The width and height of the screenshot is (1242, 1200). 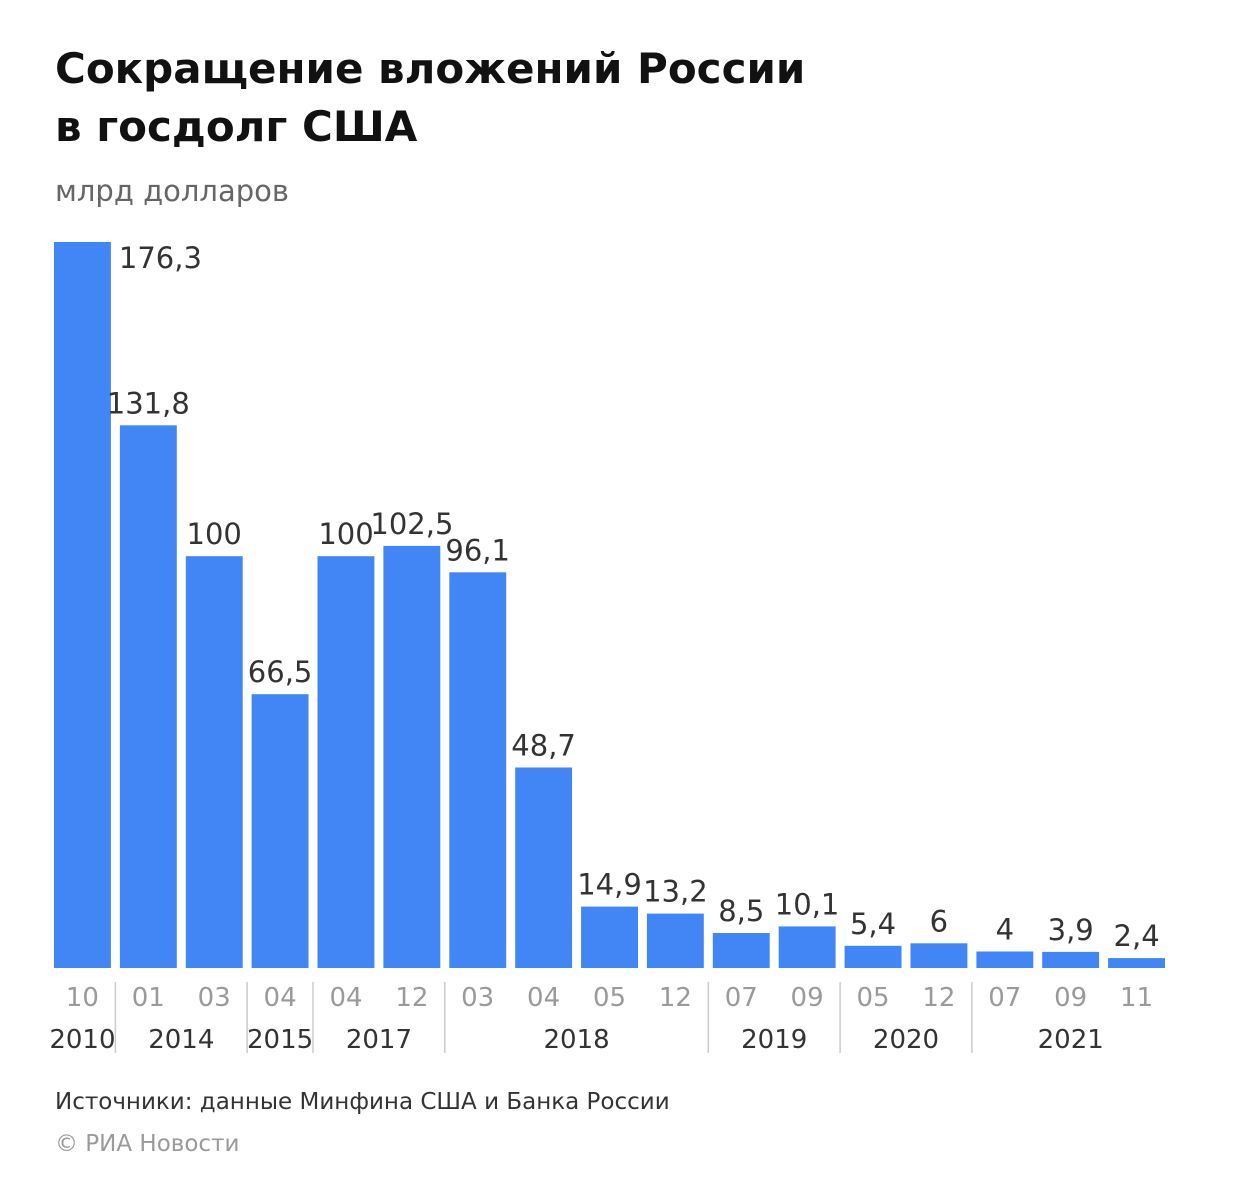 I want to click on month-tick-label-16: 11, so click(x=1136, y=998).